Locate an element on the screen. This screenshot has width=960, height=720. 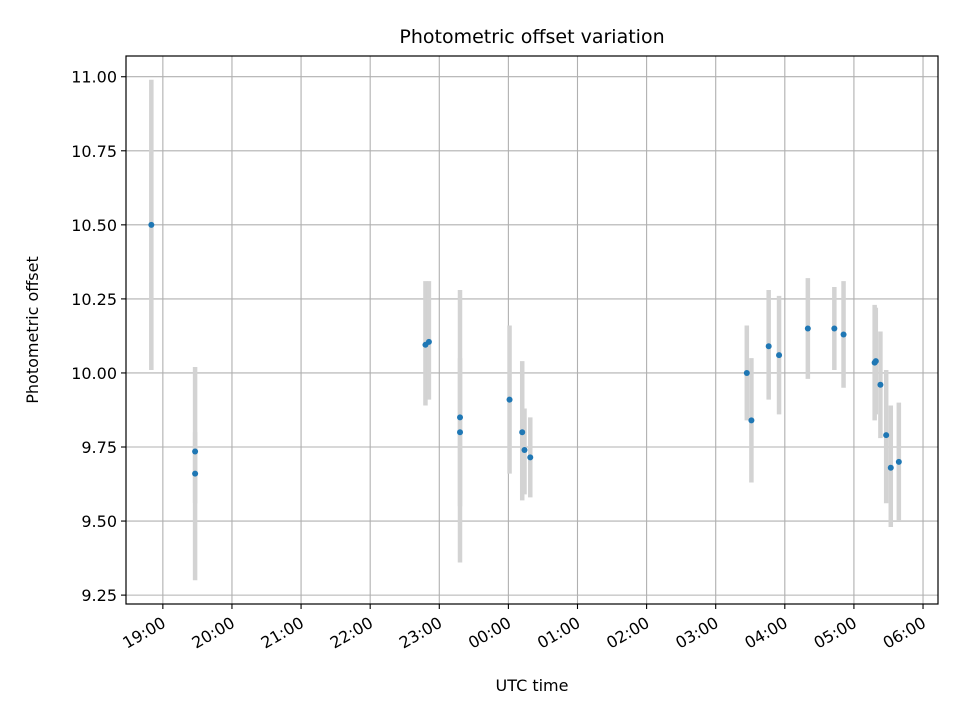
y-tick-label: 10.50 is located at coordinates (94, 225).